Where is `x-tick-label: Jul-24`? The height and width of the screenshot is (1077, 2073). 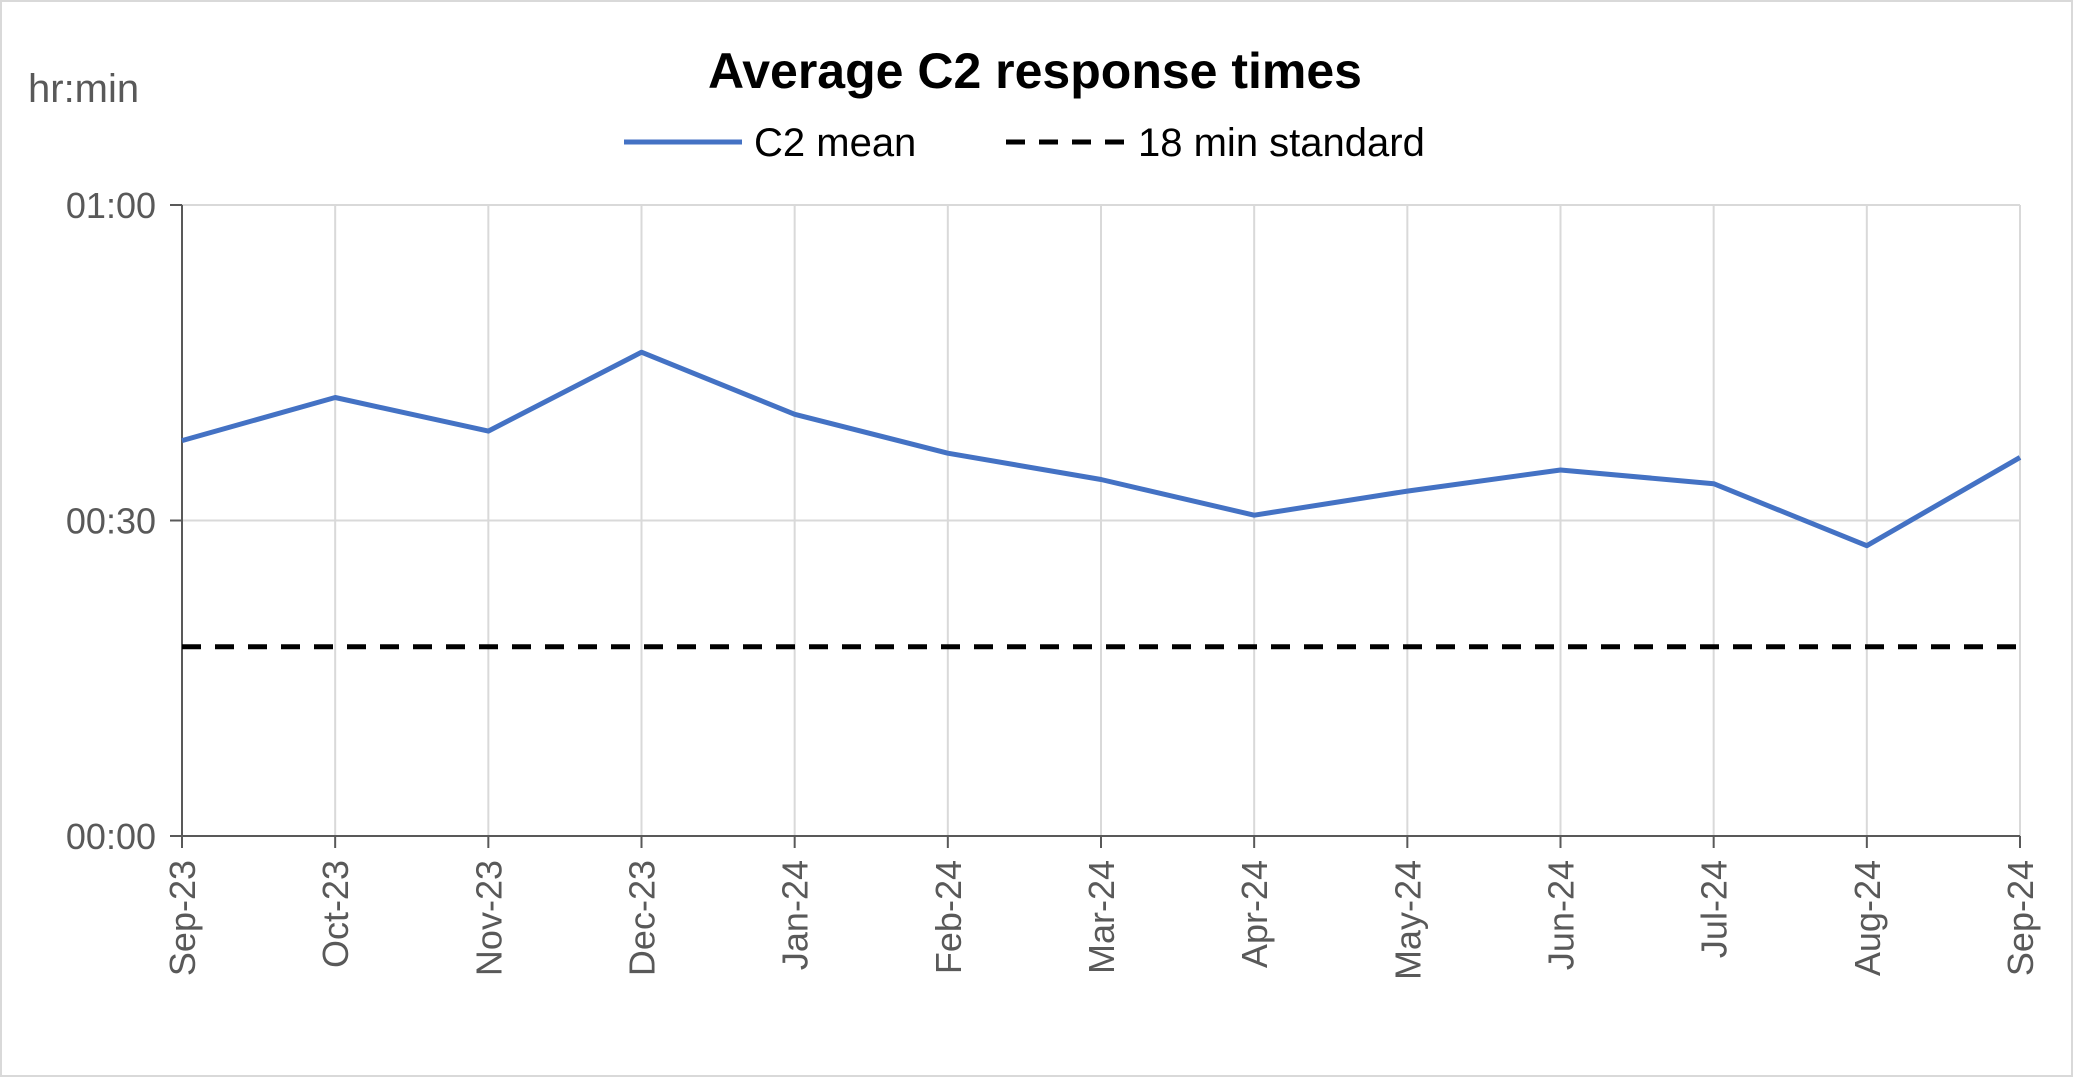 x-tick-label: Jul-24 is located at coordinates (1714, 909).